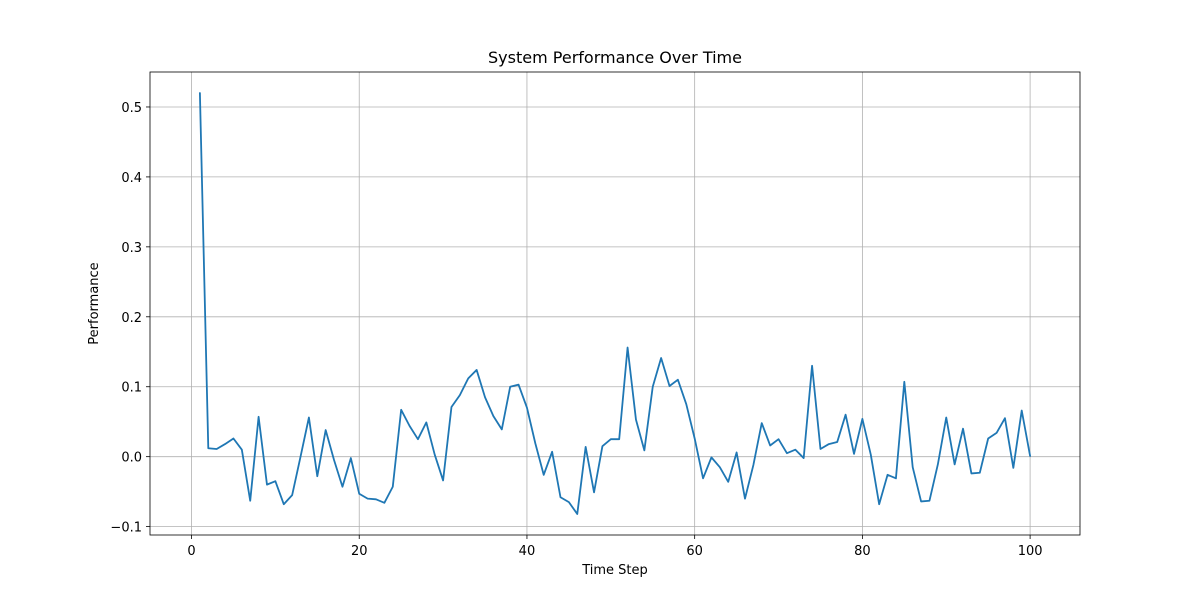  Describe the element at coordinates (126, 528) in the screenshot. I see `y-tick-label: −0.1` at that location.